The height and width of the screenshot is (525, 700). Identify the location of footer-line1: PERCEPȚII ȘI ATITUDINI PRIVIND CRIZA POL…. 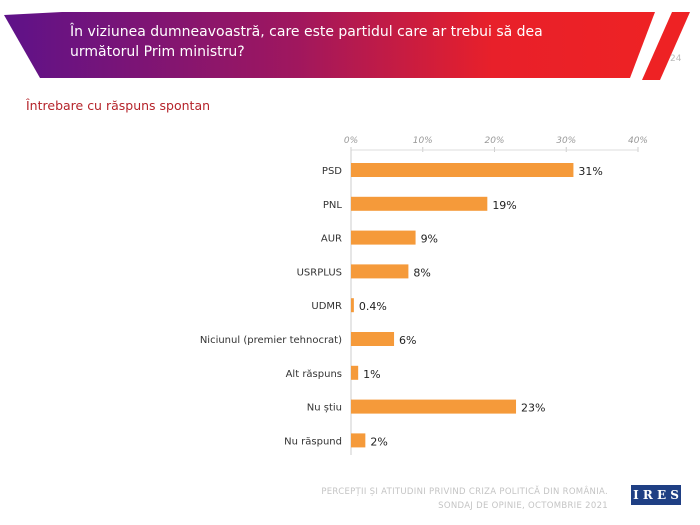
(464, 492).